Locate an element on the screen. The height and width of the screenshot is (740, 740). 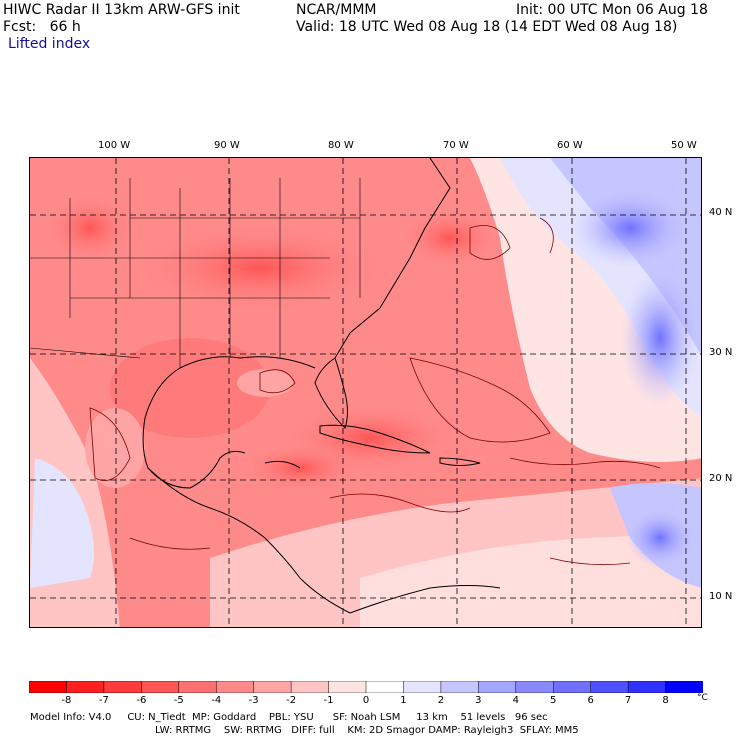
lon-label-100w: 100 W is located at coordinates (114, 145).